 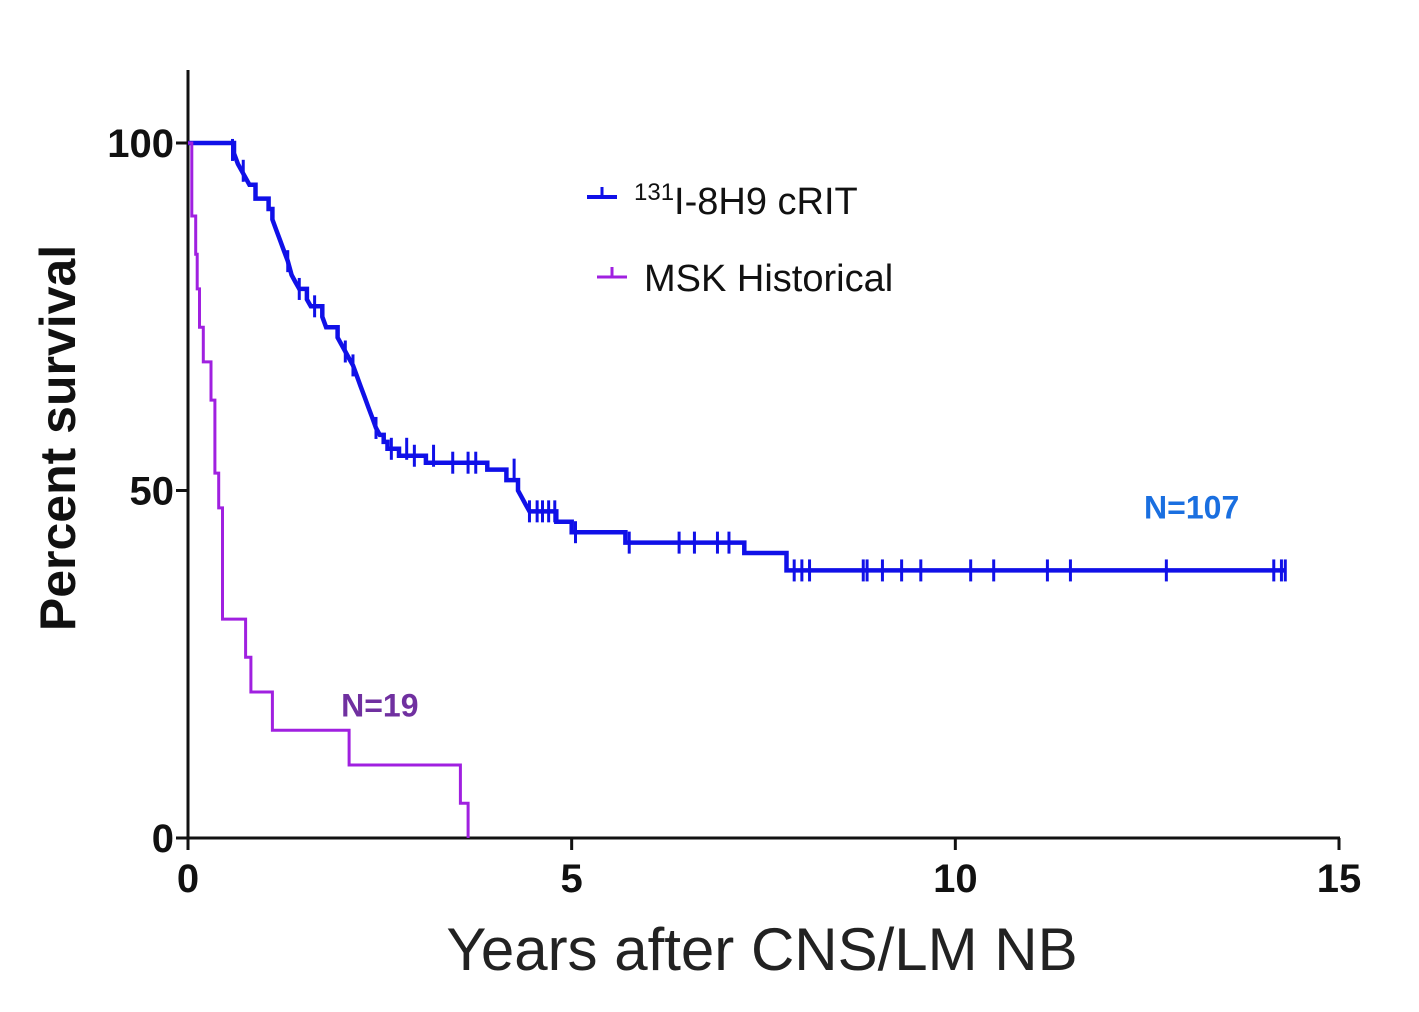 What do you see at coordinates (572, 879) in the screenshot?
I see `x-tick-label: 5` at bounding box center [572, 879].